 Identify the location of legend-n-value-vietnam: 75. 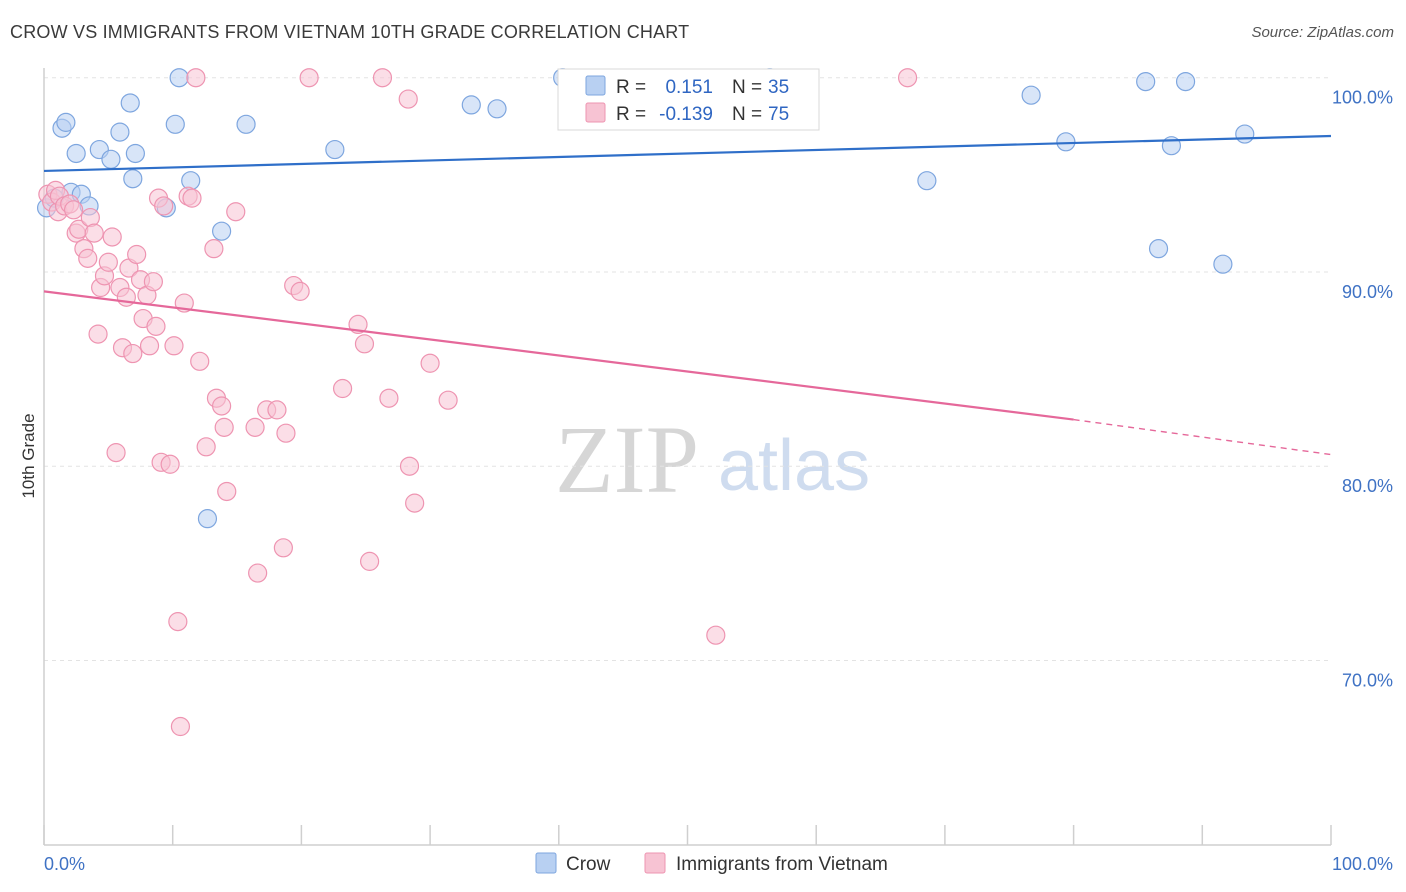
(778, 114).